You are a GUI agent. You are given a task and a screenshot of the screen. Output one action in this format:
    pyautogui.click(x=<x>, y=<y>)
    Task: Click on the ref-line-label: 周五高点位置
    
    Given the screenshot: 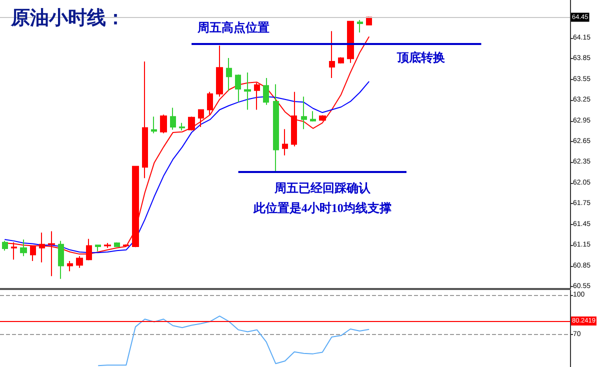 What is the action you would take?
    pyautogui.click(x=233, y=27)
    